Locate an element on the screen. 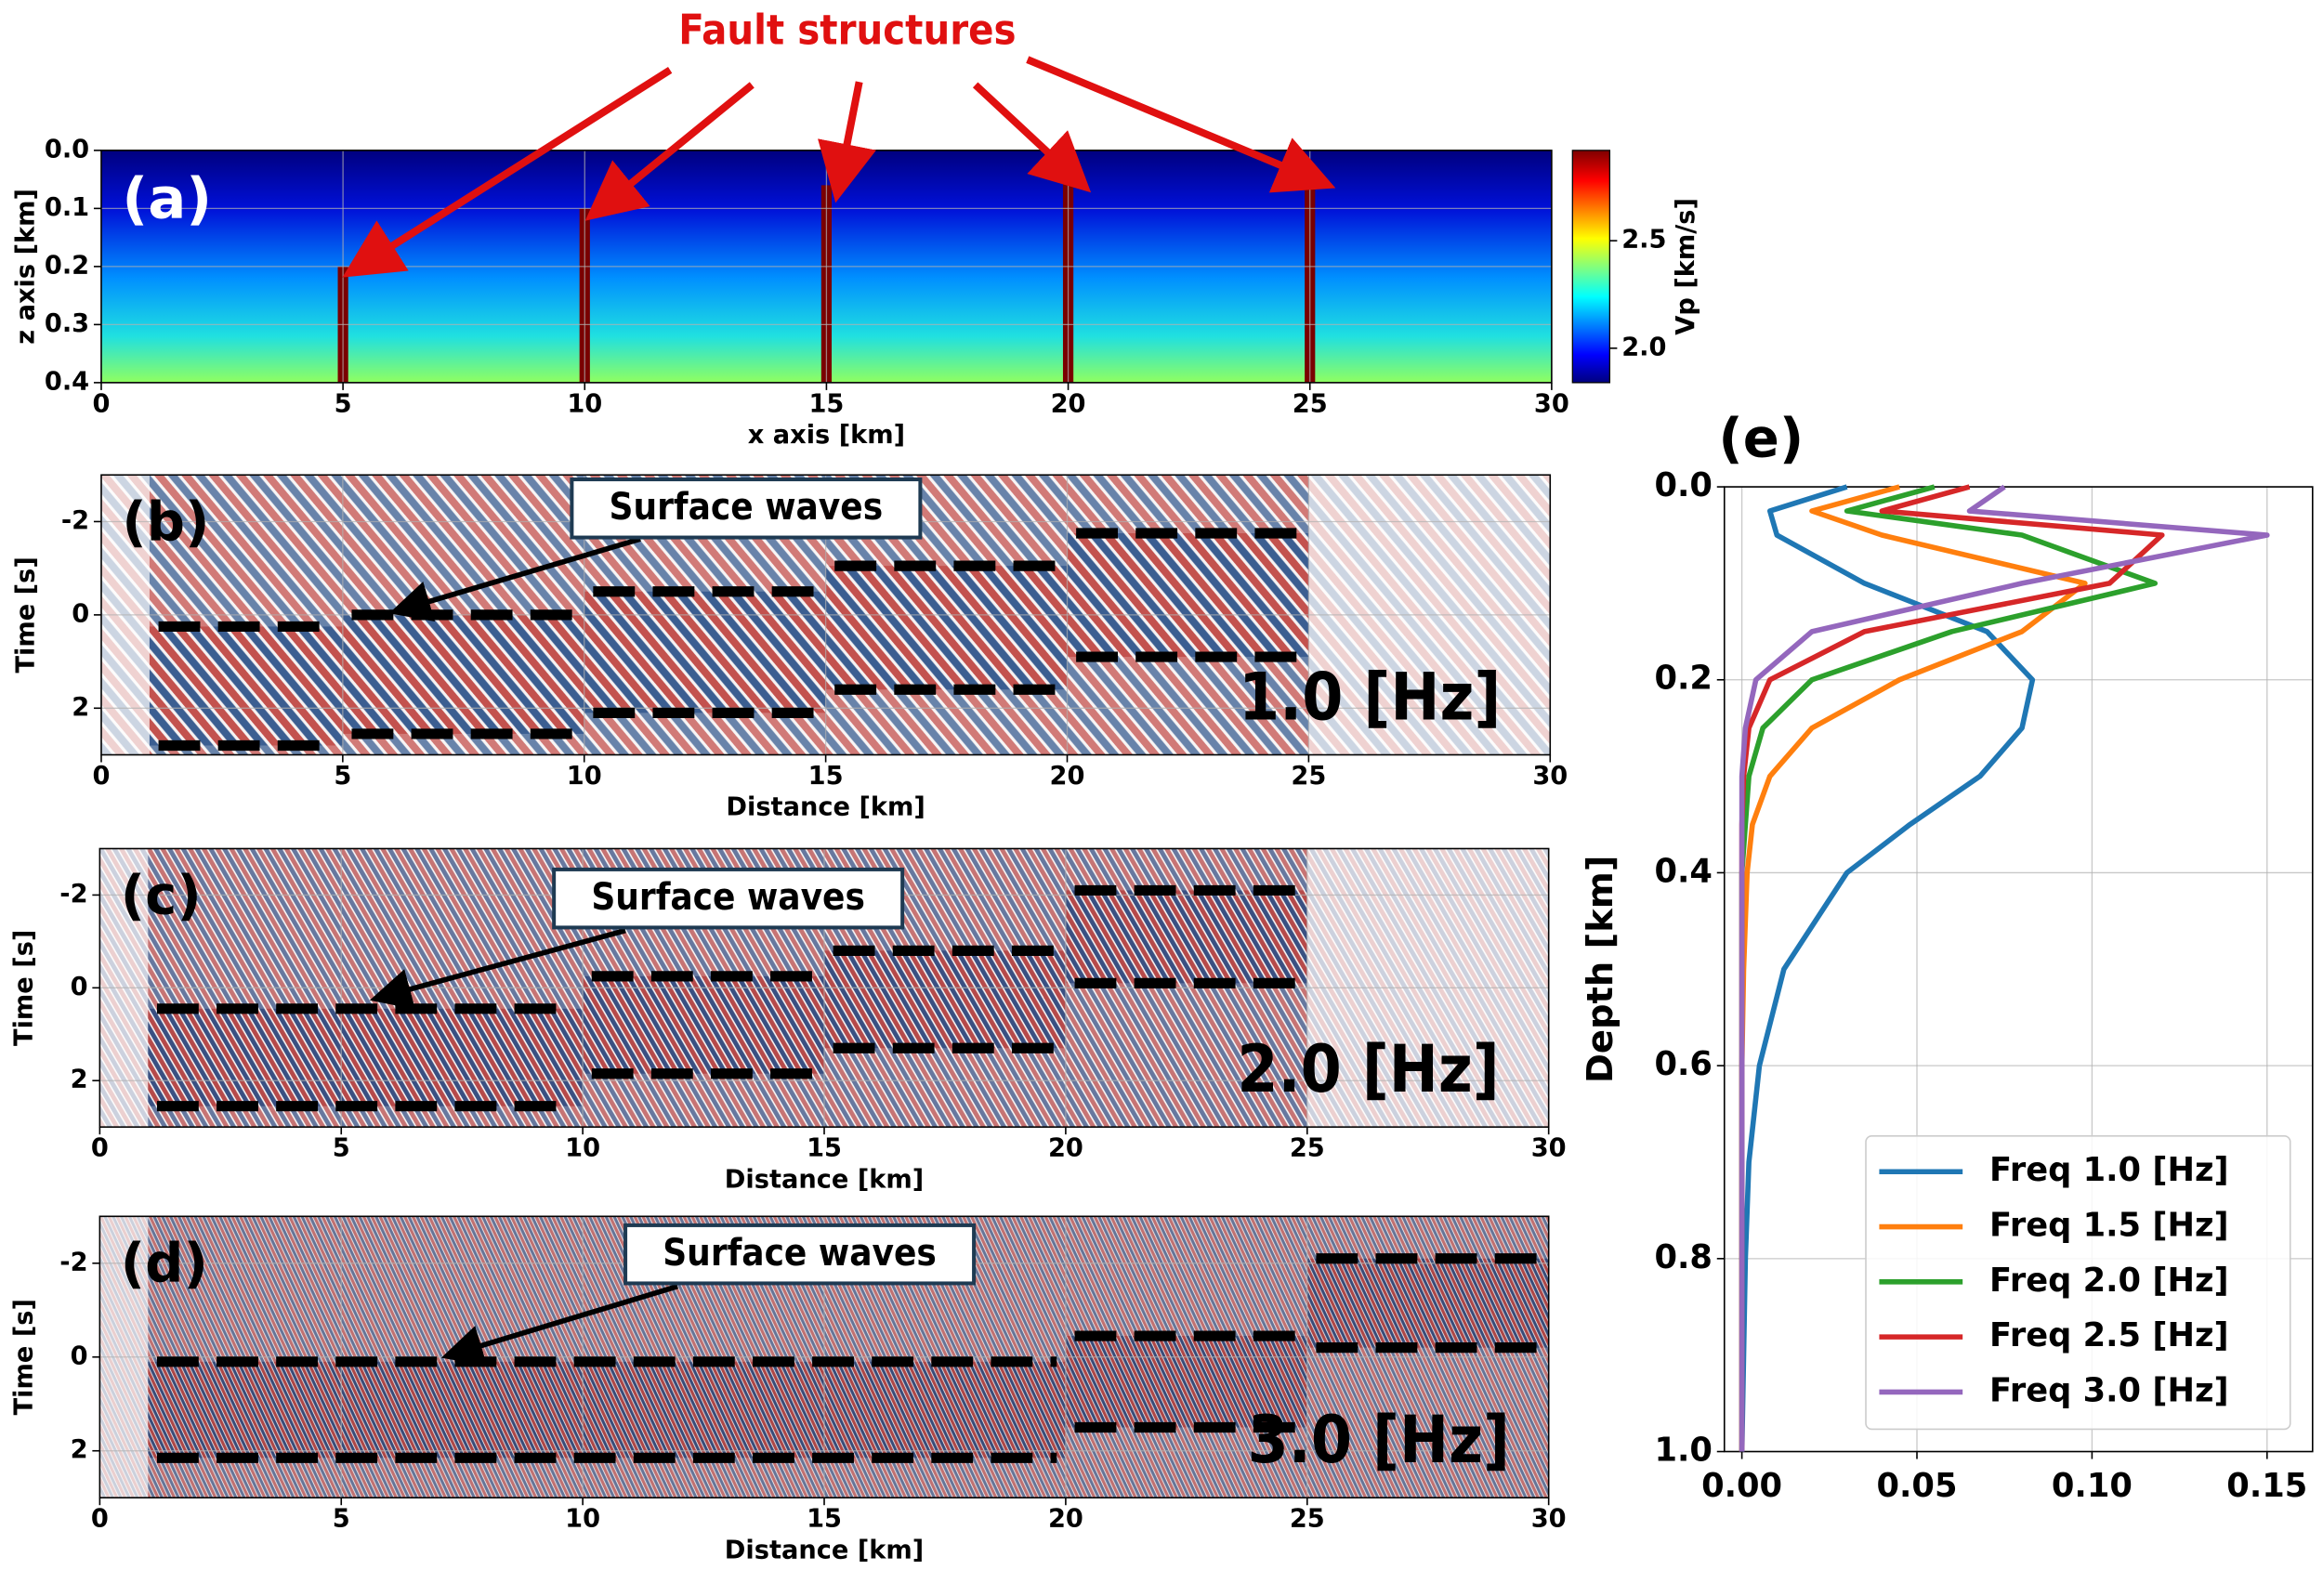 This screenshot has height=1596, width=2323. legend-label: Freq 3.0 [Hz] is located at coordinates (2109, 1390).